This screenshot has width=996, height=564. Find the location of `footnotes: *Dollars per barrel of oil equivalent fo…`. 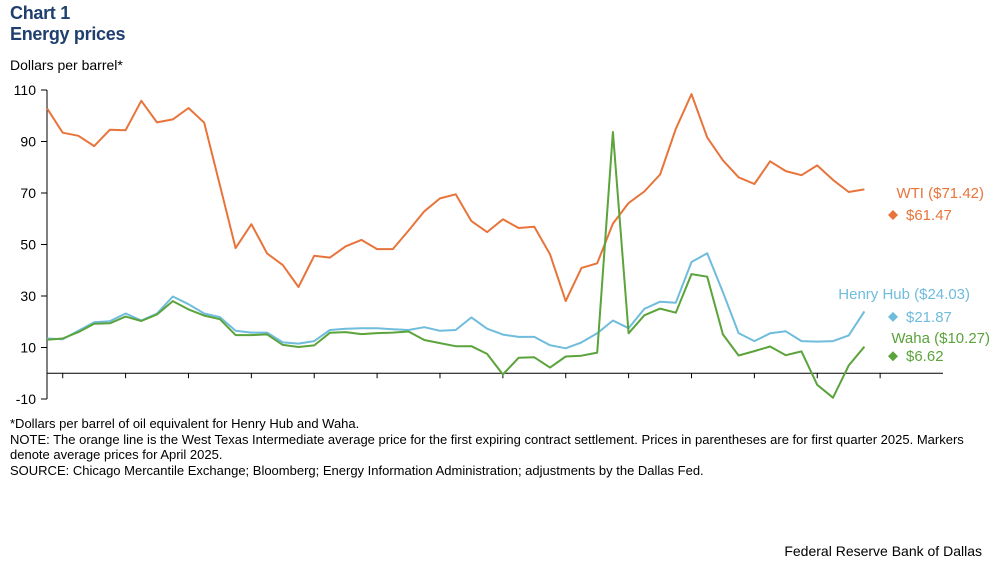

footnotes: *Dollars per barrel of oil equivalent fo… is located at coordinates (490, 447).